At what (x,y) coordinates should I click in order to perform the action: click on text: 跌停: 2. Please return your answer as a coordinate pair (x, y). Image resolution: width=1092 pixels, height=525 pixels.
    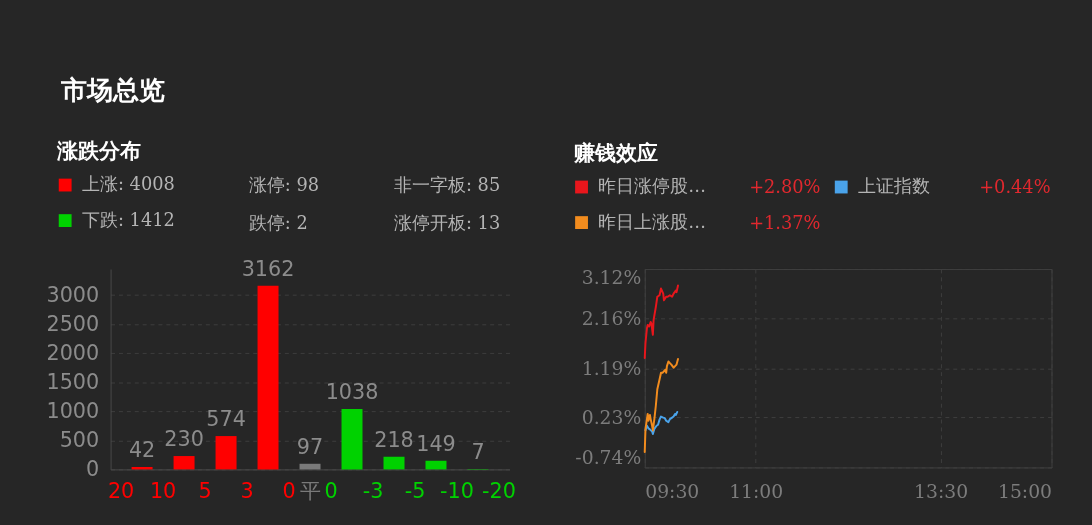
    Looking at the image, I should click on (278, 222).